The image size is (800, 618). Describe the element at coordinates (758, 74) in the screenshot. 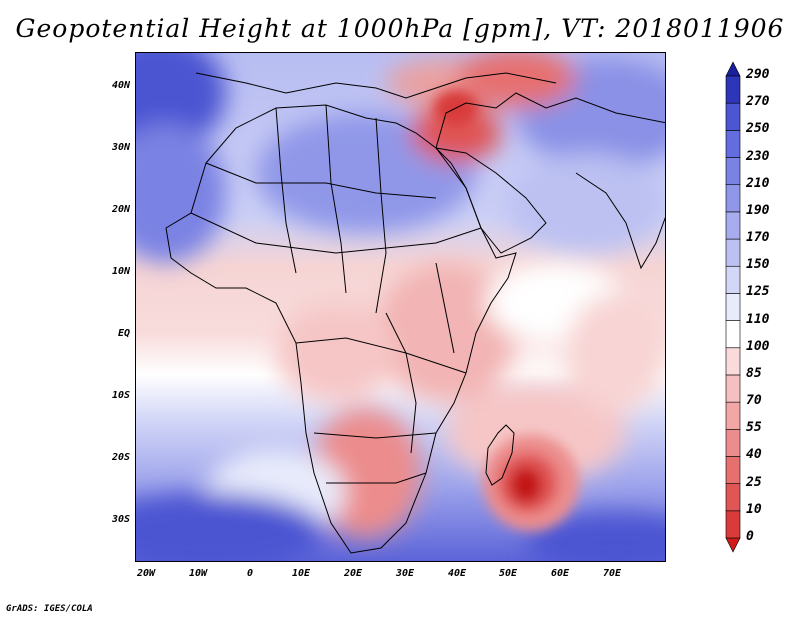

I see `colorbar-label: 290` at that location.